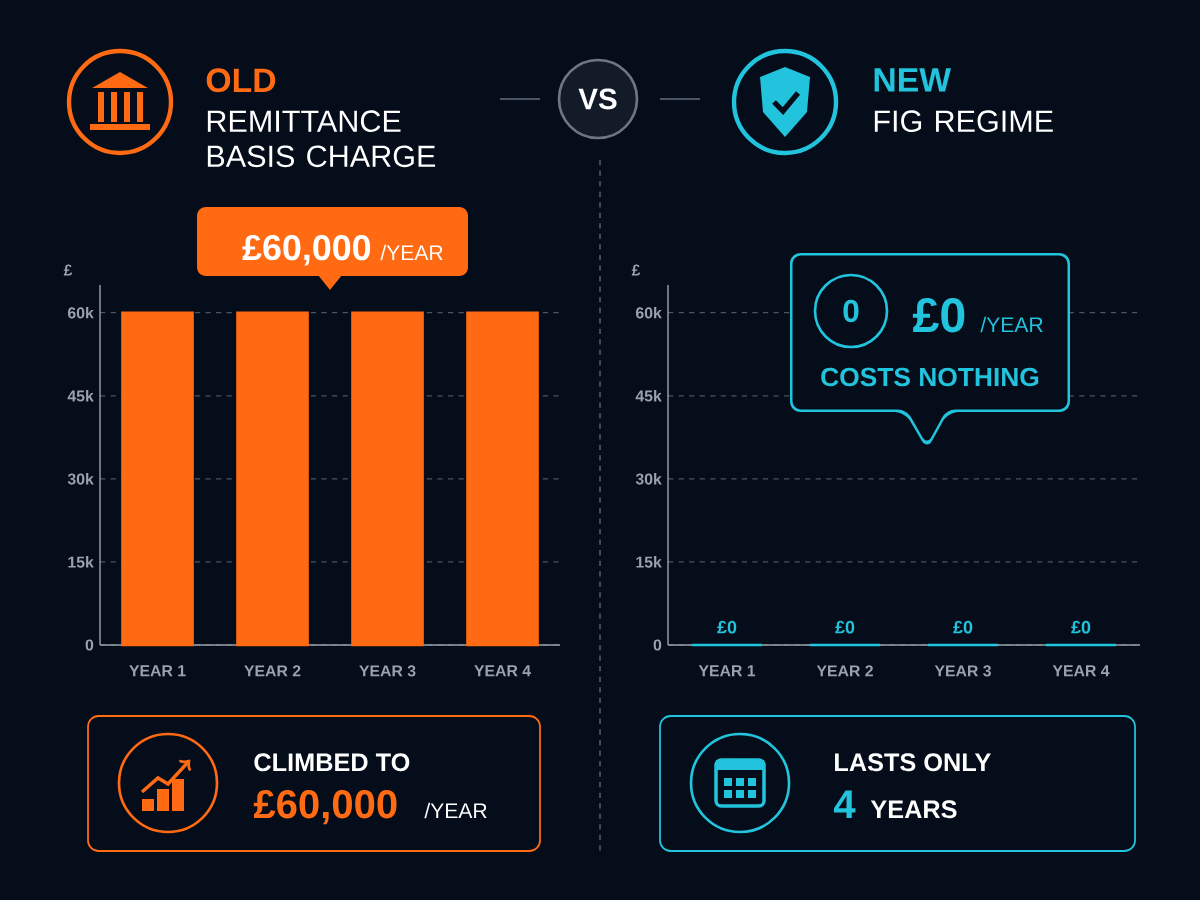 Image resolution: width=1200 pixels, height=900 pixels. Describe the element at coordinates (851, 311) in the screenshot. I see `annotation: 0` at that location.